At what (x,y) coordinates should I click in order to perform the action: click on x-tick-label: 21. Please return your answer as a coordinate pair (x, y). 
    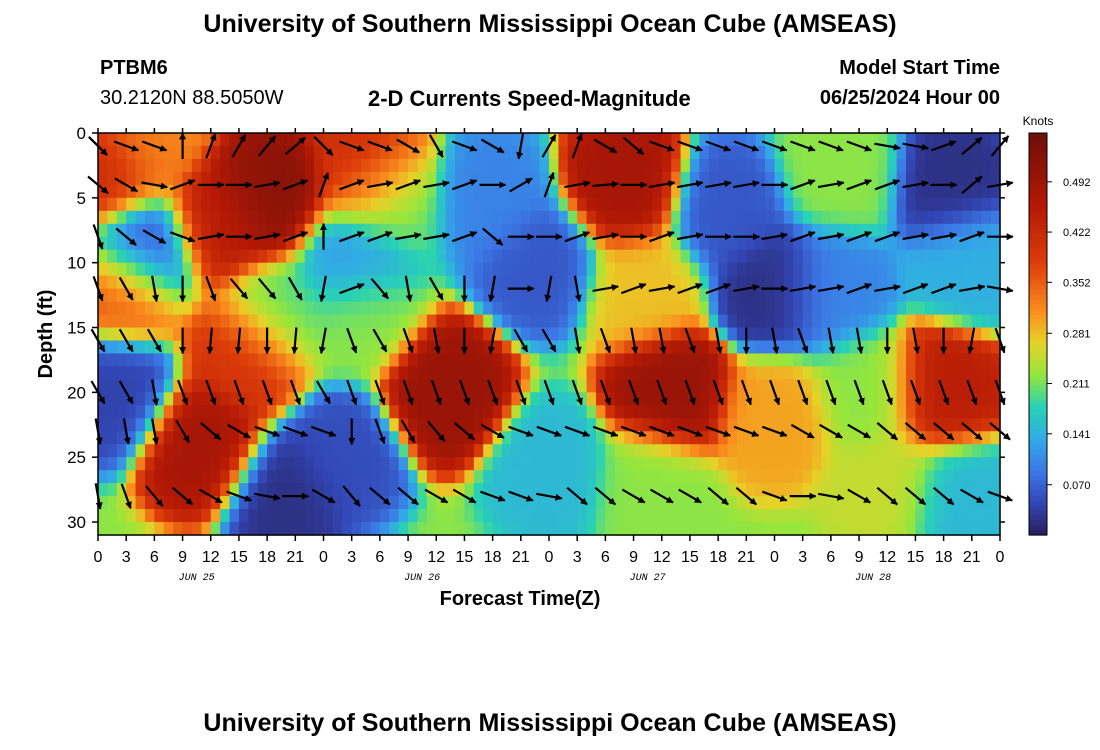
    Looking at the image, I should click on (295, 557).